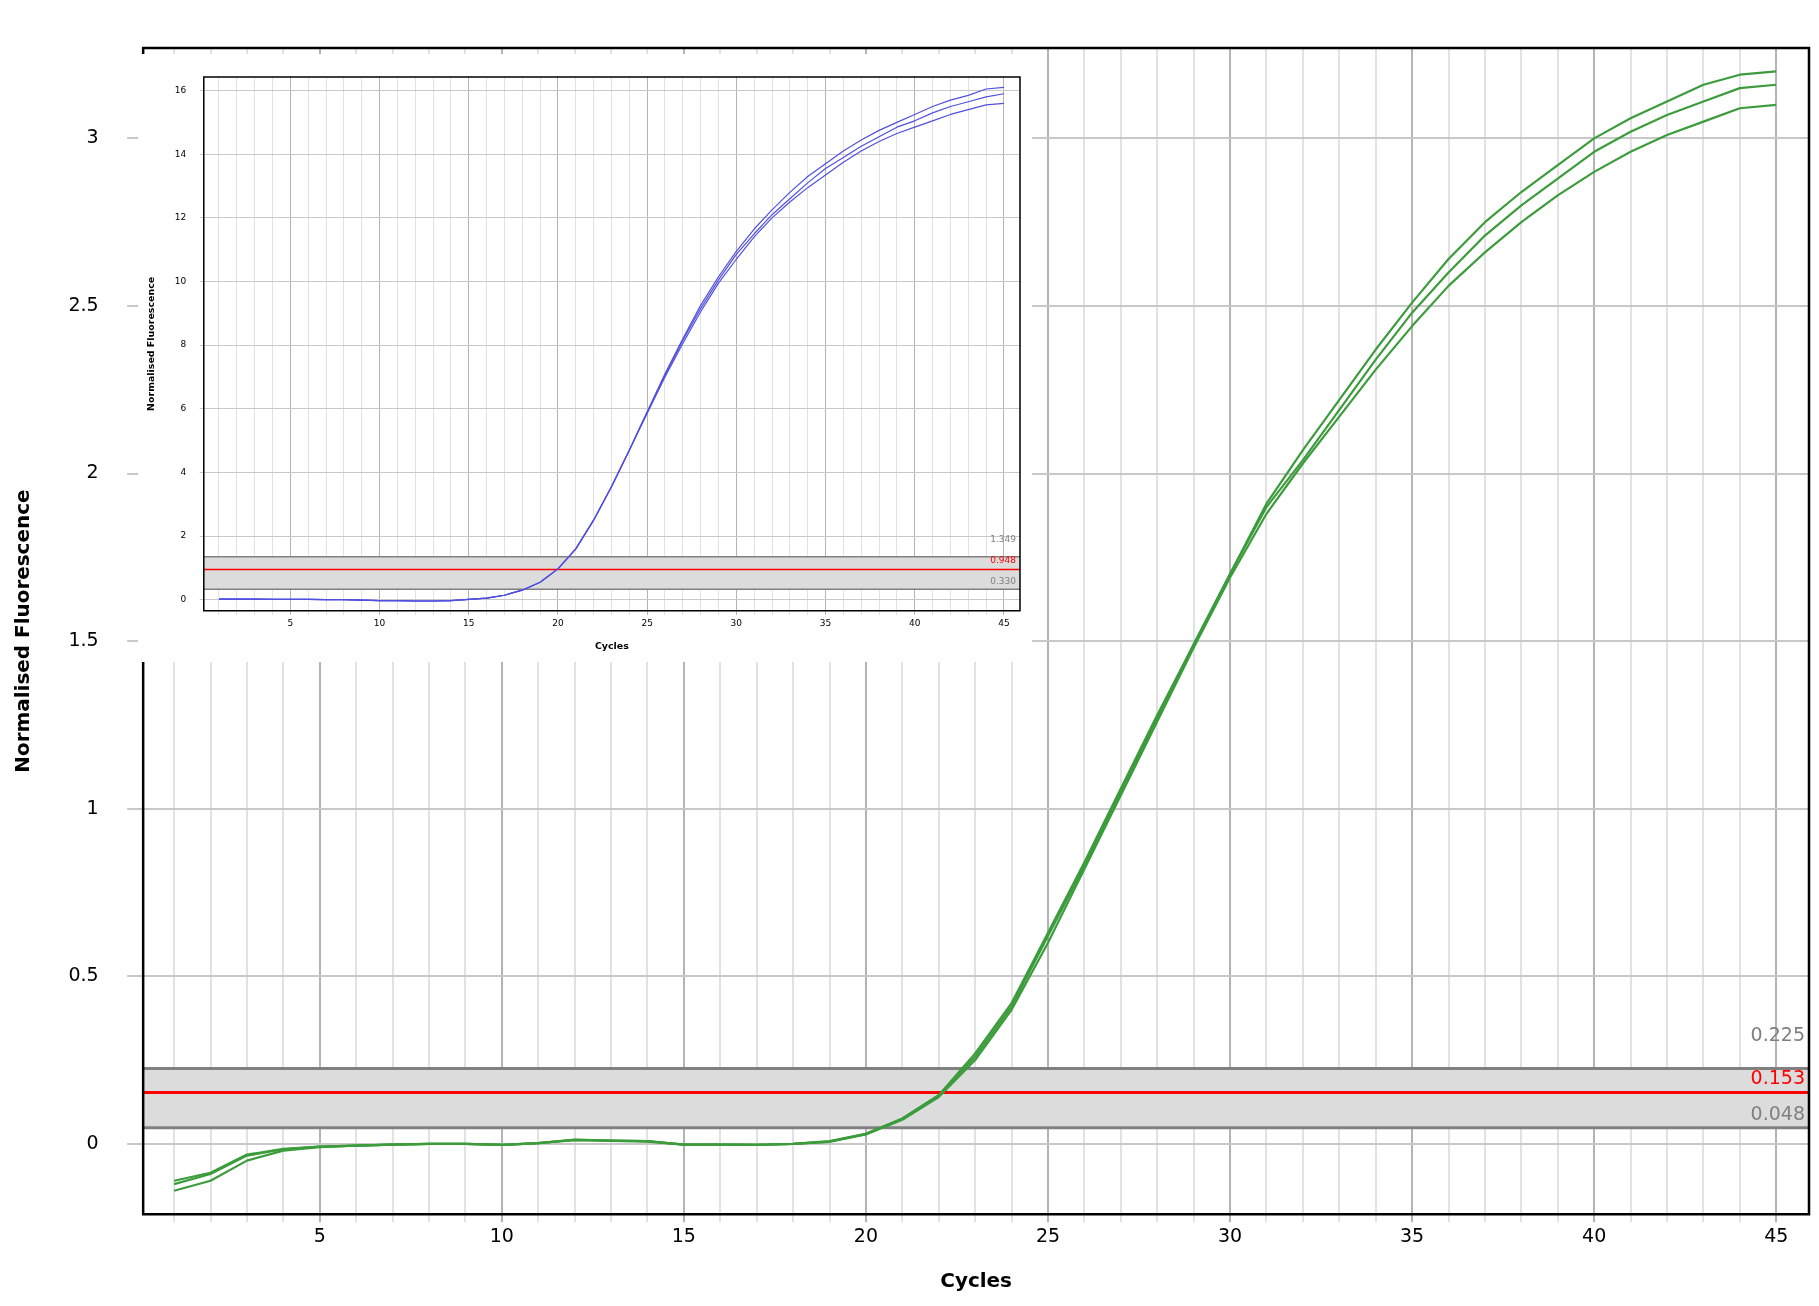 Image resolution: width=1819 pixels, height=1306 pixels. I want to click on y-tick-label: 0.5, so click(83, 974).